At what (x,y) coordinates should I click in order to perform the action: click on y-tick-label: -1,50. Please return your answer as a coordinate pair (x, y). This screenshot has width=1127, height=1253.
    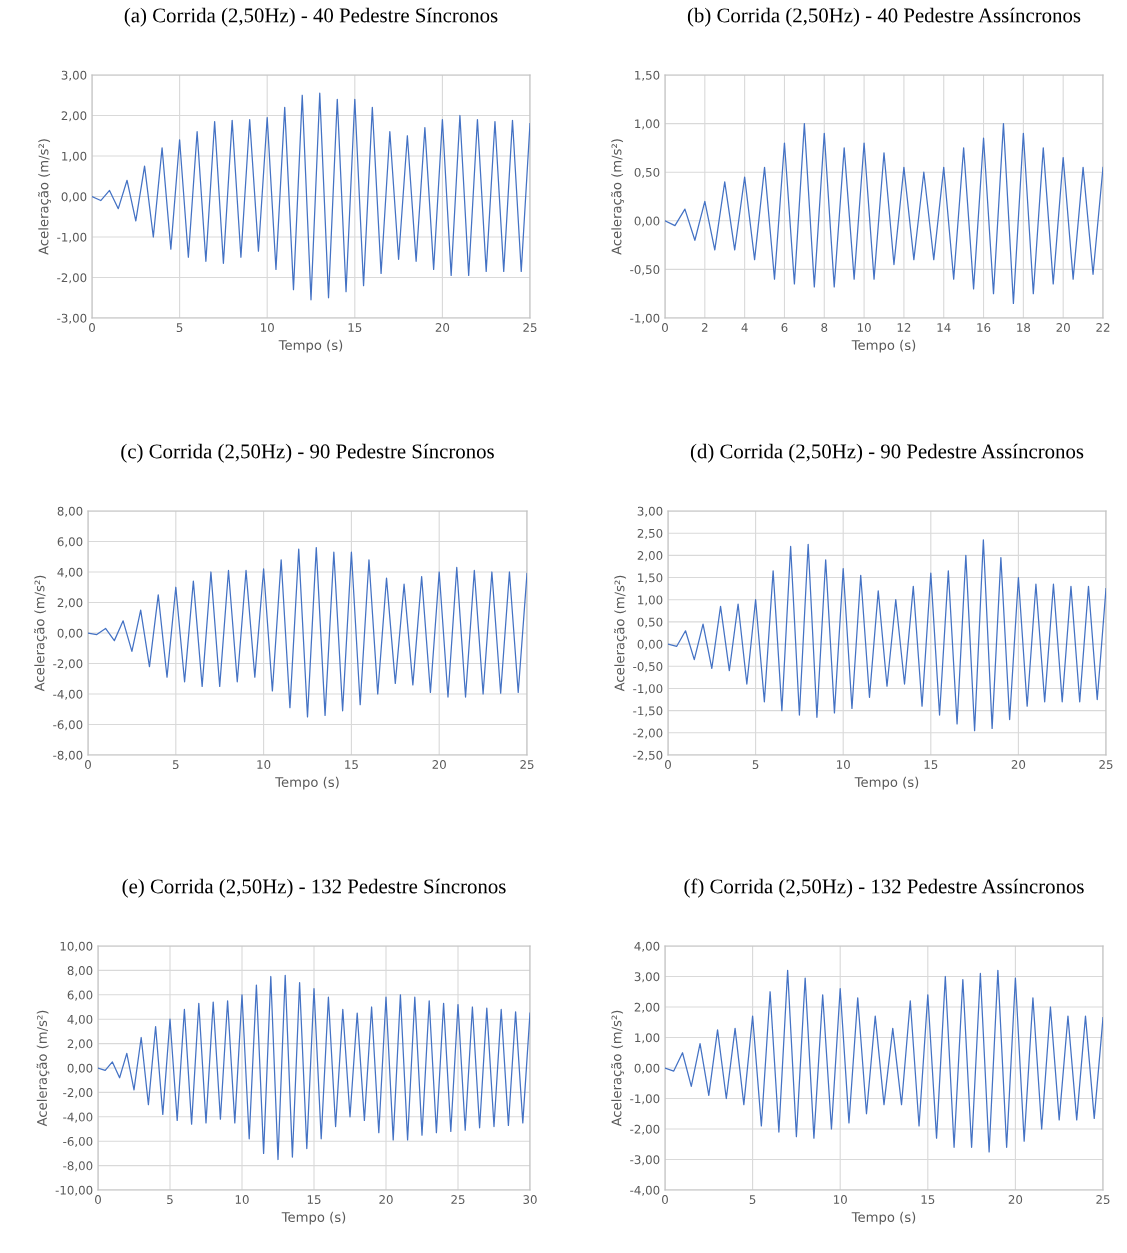
    Looking at the image, I should click on (648, 711).